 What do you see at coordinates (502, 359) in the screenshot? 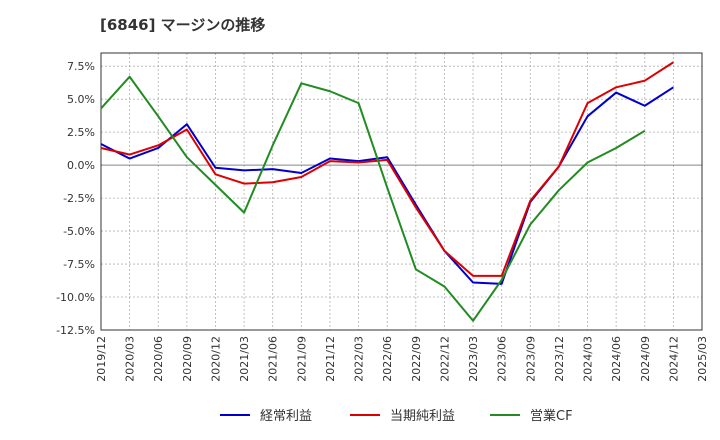
I see `x-tick-label: 2023/06` at bounding box center [502, 359].